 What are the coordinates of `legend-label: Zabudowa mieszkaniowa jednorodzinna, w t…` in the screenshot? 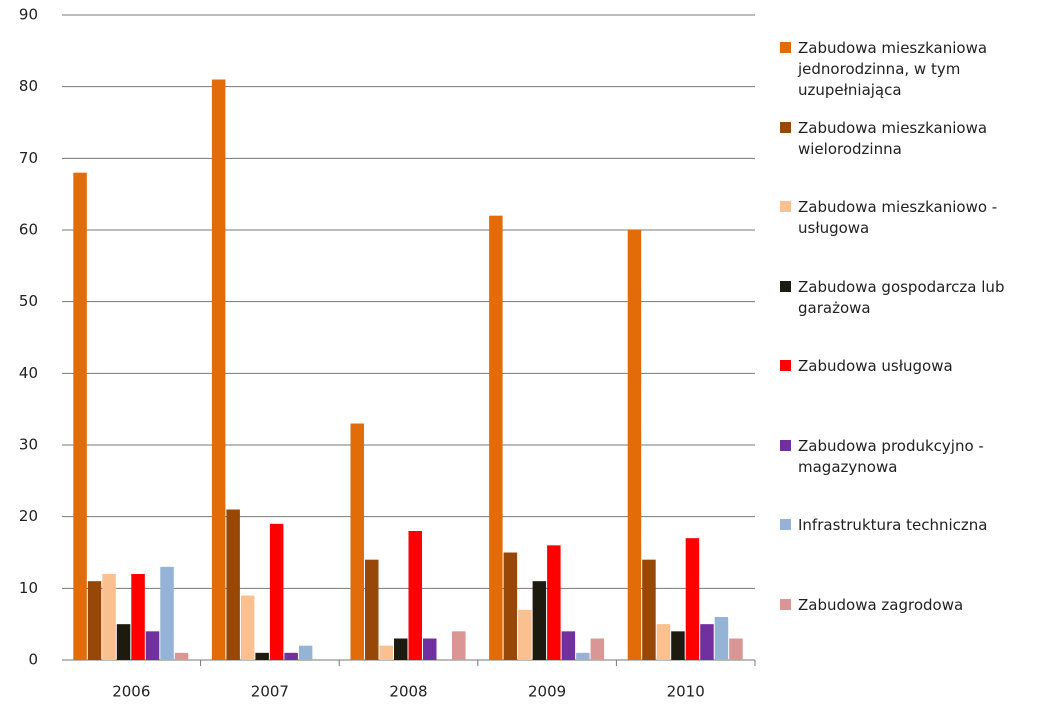 It's located at (893, 69).